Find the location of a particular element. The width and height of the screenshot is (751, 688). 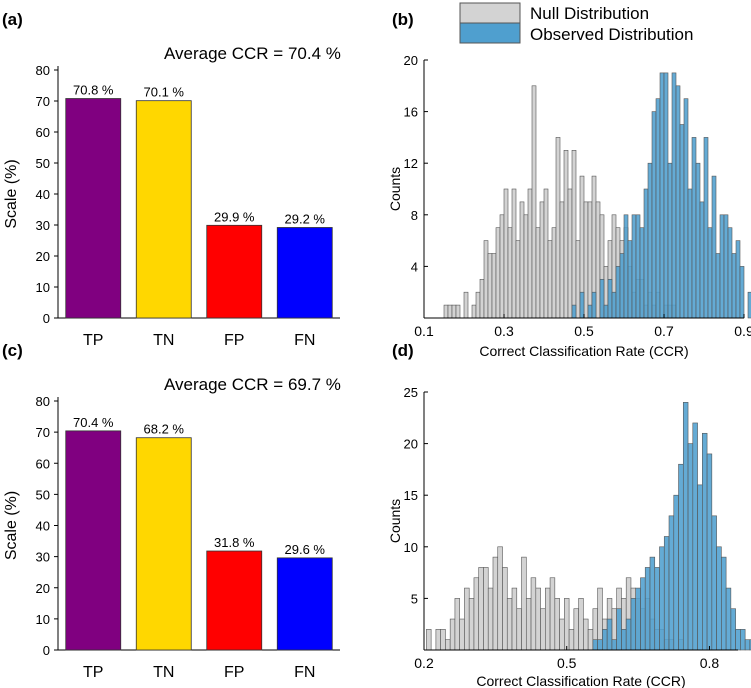

y-tick-label: 10 is located at coordinates (411, 547).